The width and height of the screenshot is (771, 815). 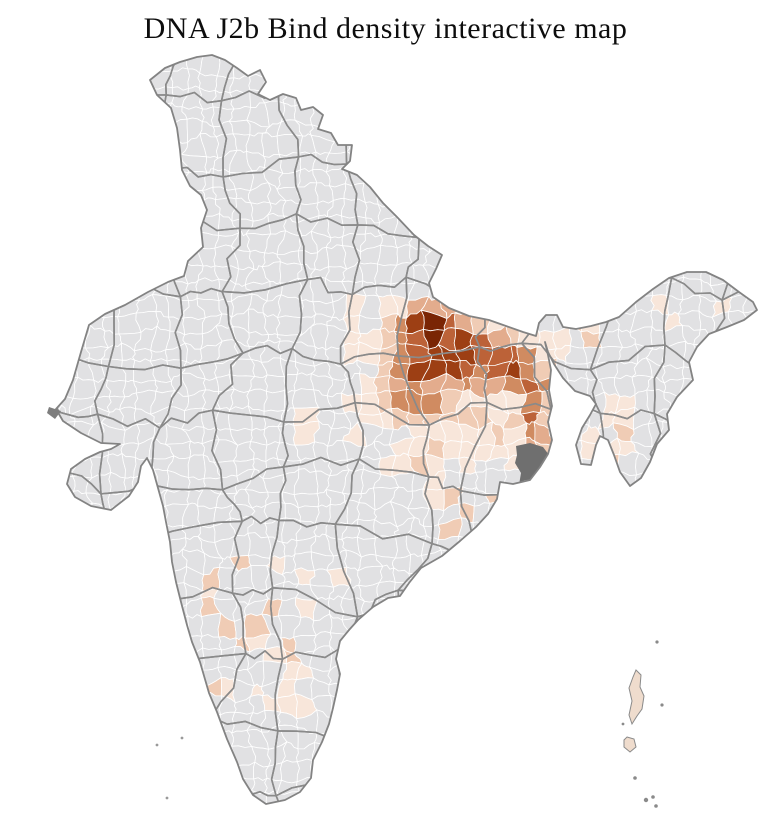 I want to click on rann-patch, so click(x=54, y=413).